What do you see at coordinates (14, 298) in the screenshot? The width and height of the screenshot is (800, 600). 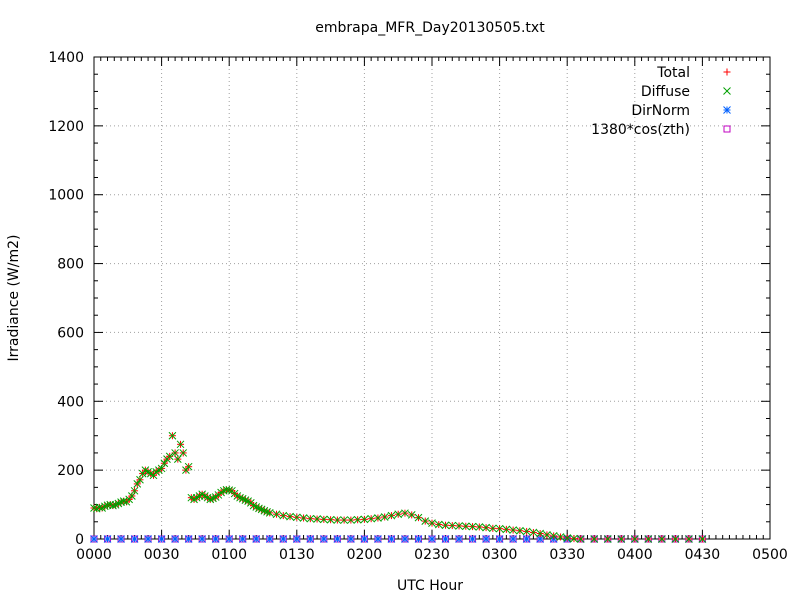 I see `y-axis-label: Irradiance (W/m2)` at bounding box center [14, 298].